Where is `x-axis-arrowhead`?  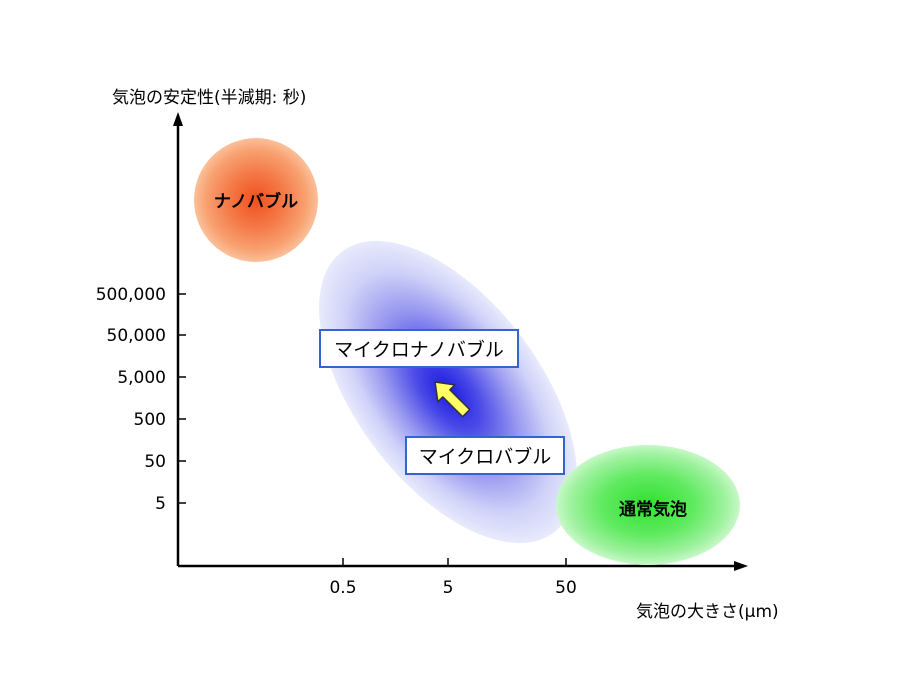
x-axis-arrowhead is located at coordinates (741, 566).